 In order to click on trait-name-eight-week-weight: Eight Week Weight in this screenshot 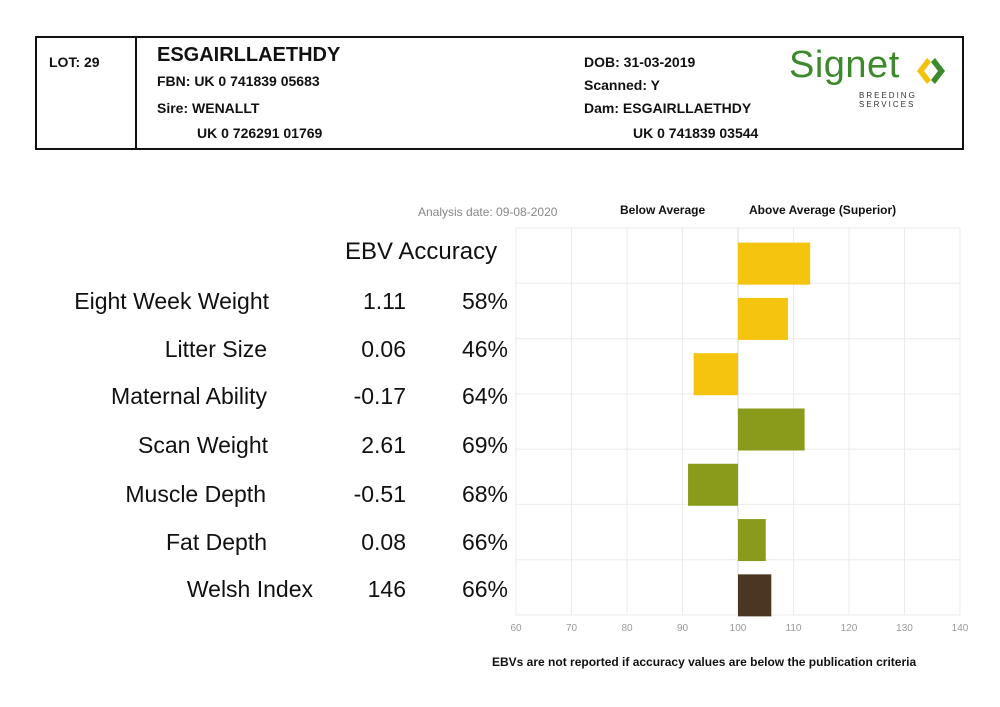, I will do `click(171, 301)`.